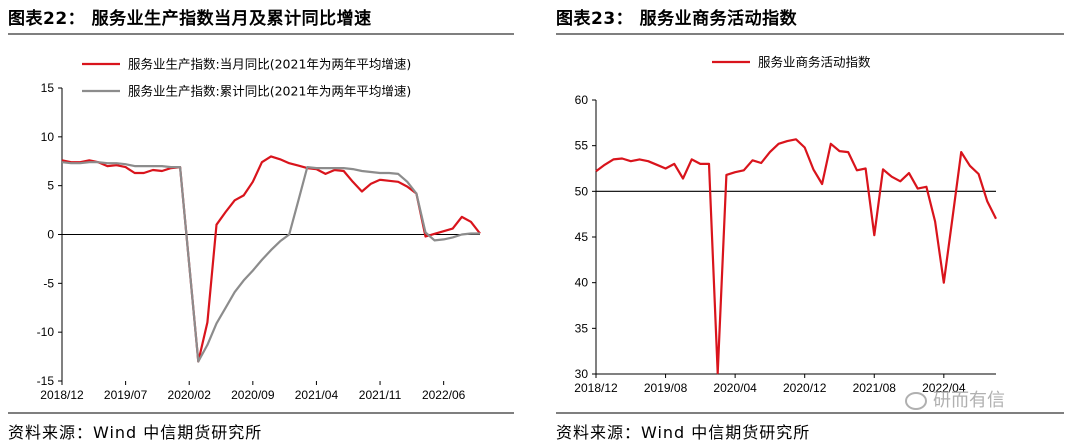 This screenshot has width=1080, height=447. I want to click on wechat-icon, so click(916, 401).